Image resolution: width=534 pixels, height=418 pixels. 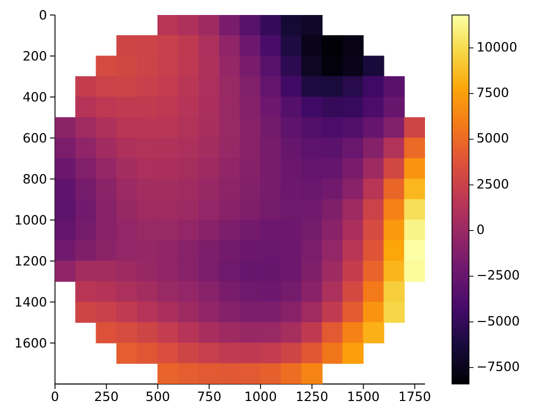 What do you see at coordinates (363, 398) in the screenshot?
I see `x-tick-label: 1500` at bounding box center [363, 398].